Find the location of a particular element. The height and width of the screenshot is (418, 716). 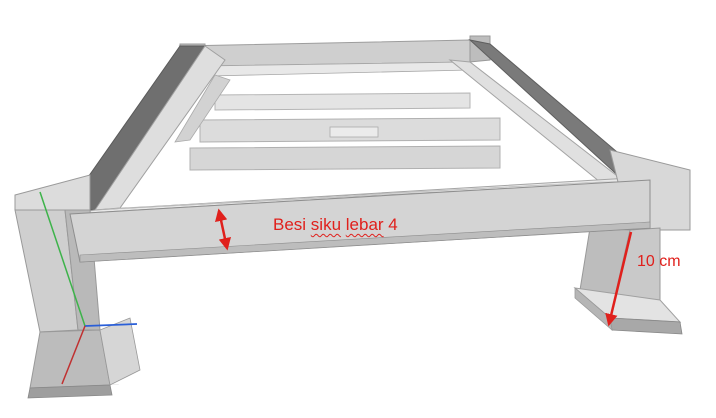

right-leg is located at coordinates (632, 242).